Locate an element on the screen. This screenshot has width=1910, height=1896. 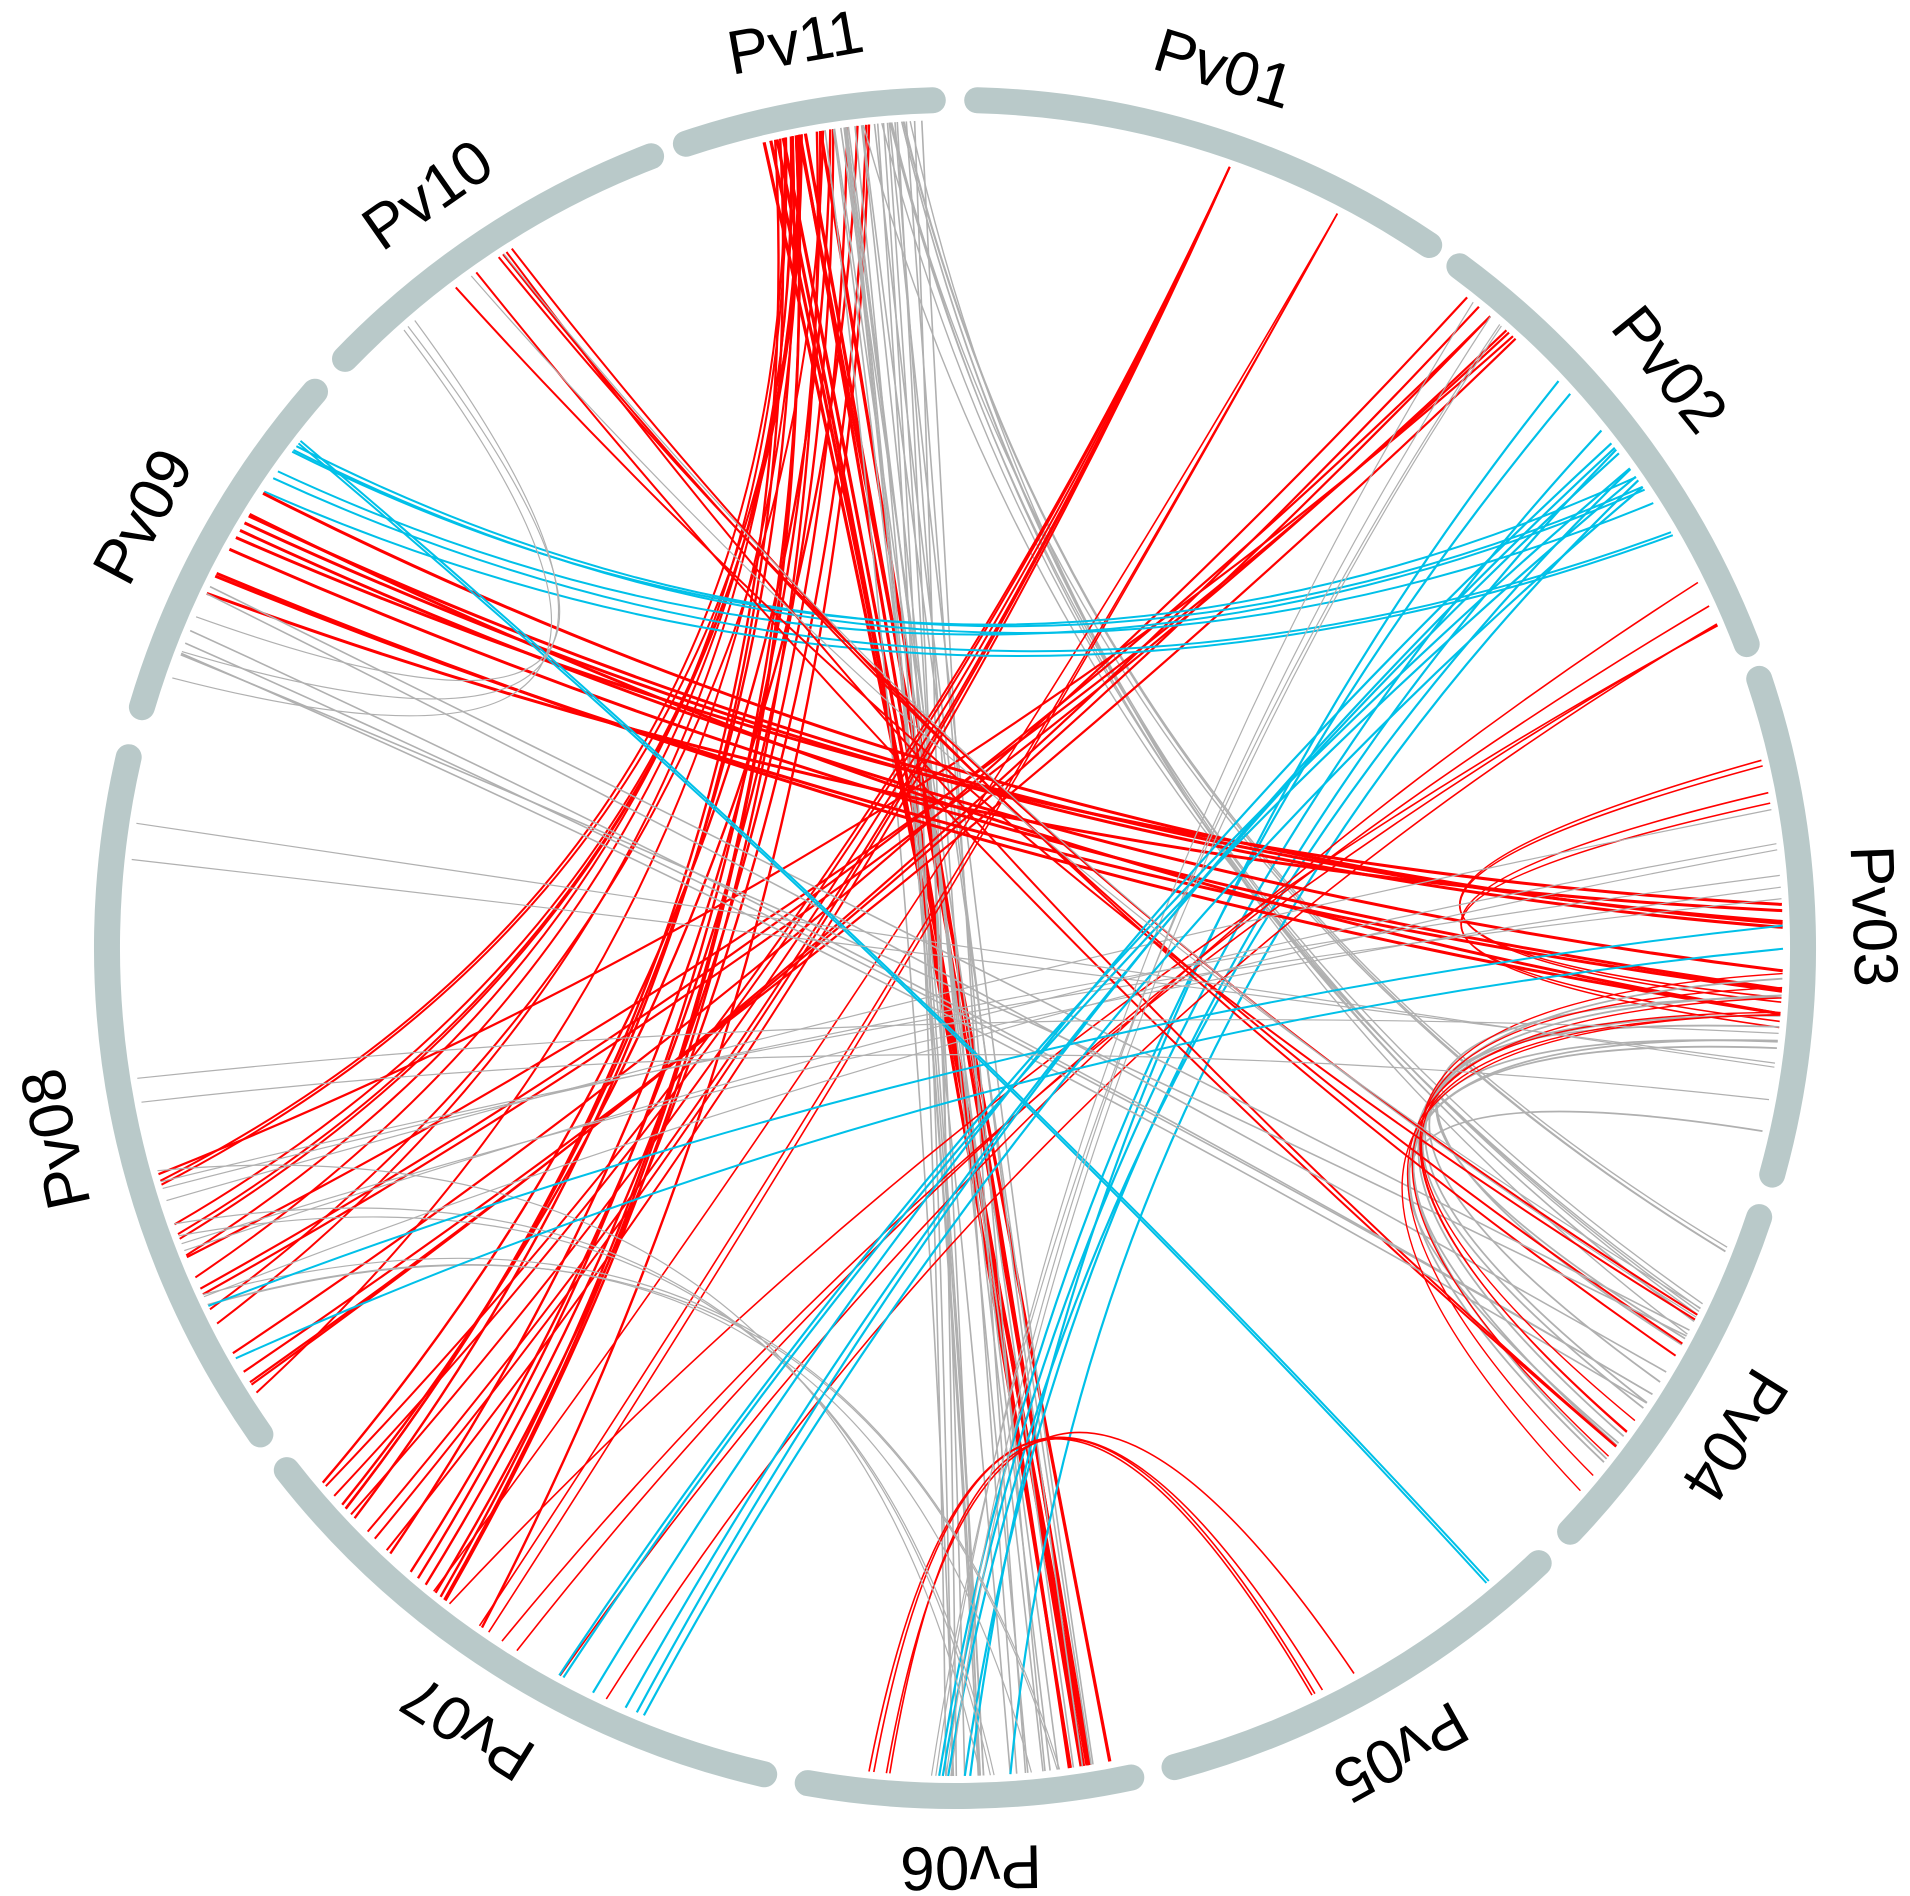
label-pv08: Pv08 is located at coordinates (56, 1139).